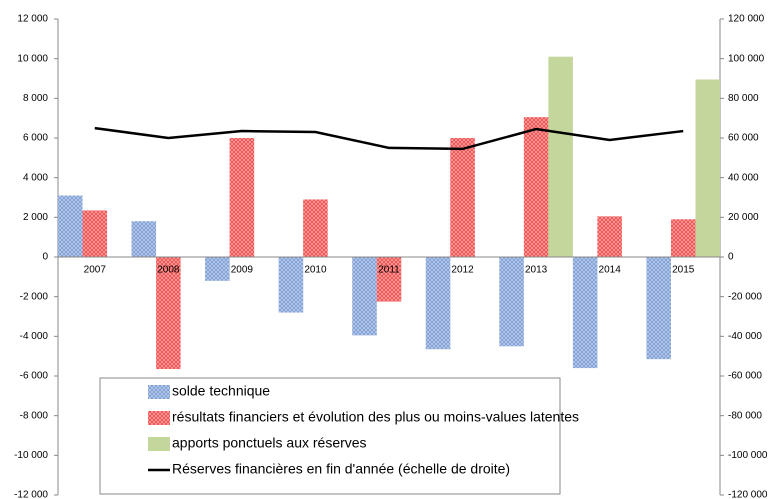 This screenshot has height=499, width=774. Describe the element at coordinates (745, 296) in the screenshot. I see `y2-tick-label: -20 000` at that location.